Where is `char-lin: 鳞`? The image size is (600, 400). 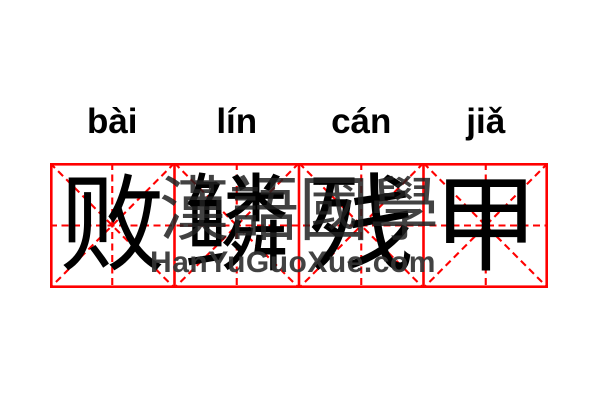 char-lin: 鳞 is located at coordinates (236, 225).